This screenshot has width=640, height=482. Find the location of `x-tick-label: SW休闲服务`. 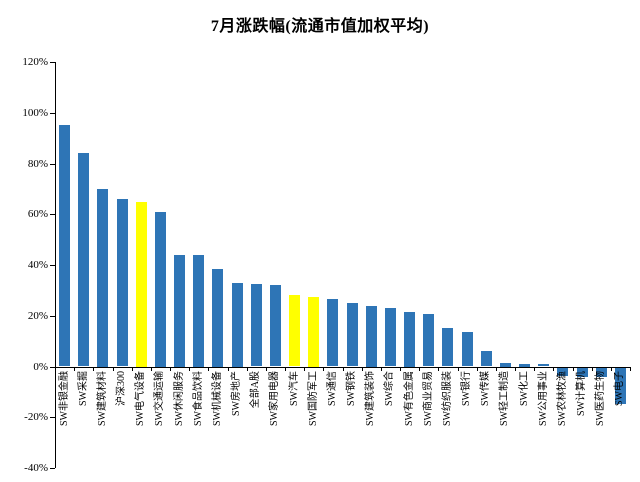

x-tick-label: SW休闲服务 is located at coordinates (179, 398).